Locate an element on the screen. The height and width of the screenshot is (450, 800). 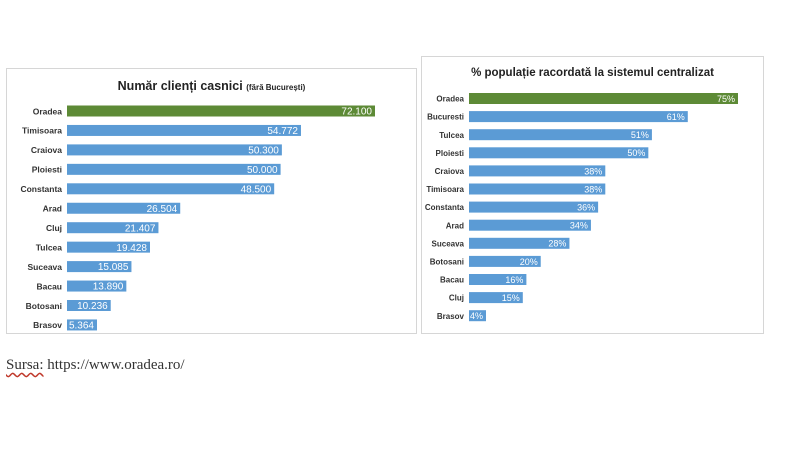
clients-category-label: Ploiesti is located at coordinates (47, 170).